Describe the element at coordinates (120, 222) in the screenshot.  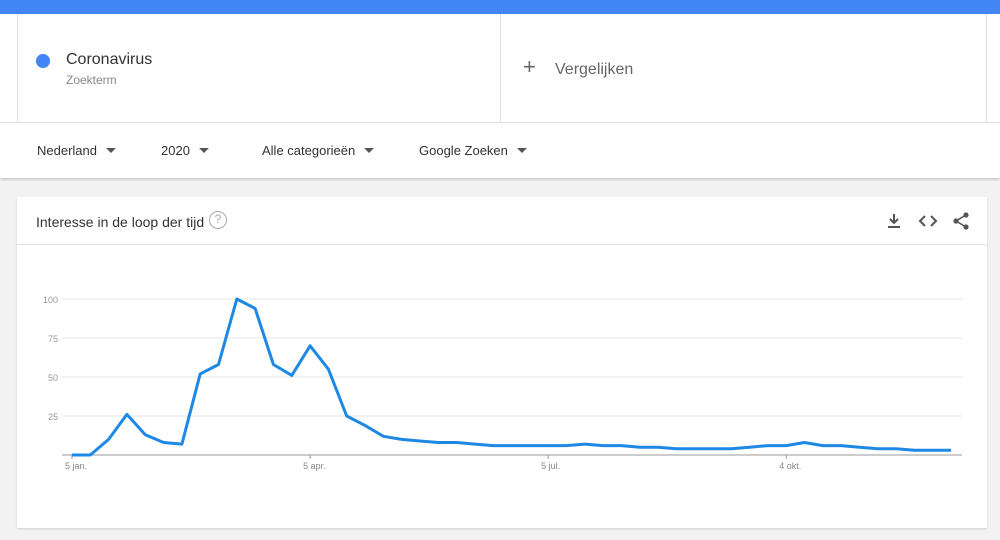
I see `card-title: Interesse in de loop der tijd` at that location.